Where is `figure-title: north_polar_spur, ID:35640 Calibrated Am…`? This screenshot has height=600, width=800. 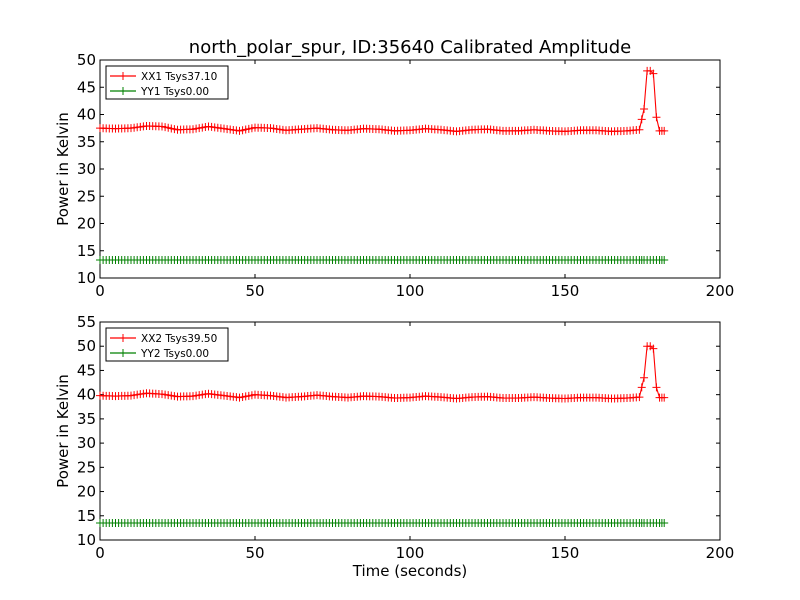 figure-title: north_polar_spur, ID:35640 Calibrated Am… is located at coordinates (410, 47).